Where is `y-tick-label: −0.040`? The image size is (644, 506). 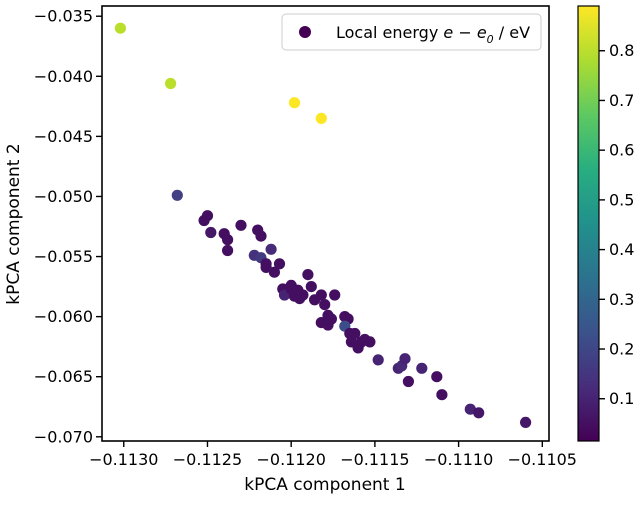 y-tick-label: −0.040 is located at coordinates (63, 76).